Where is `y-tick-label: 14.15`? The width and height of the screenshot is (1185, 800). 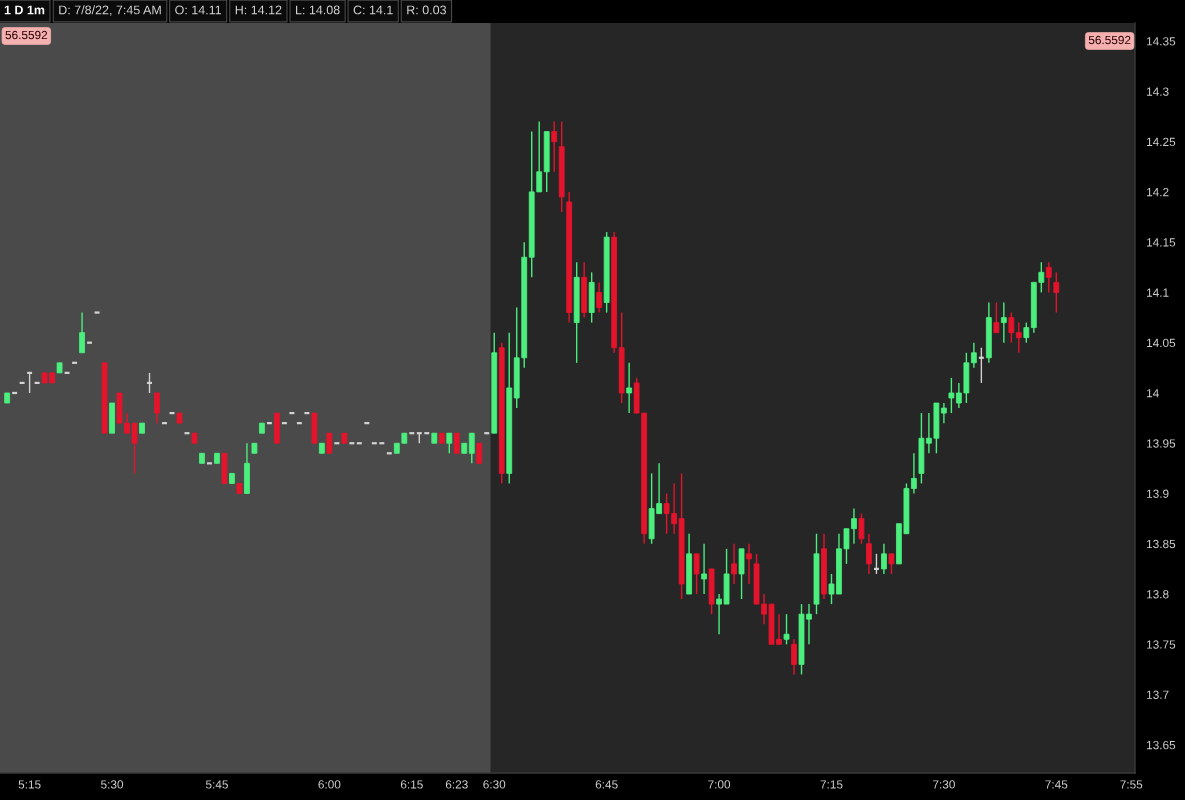
y-tick-label: 14.15 is located at coordinates (1161, 242).